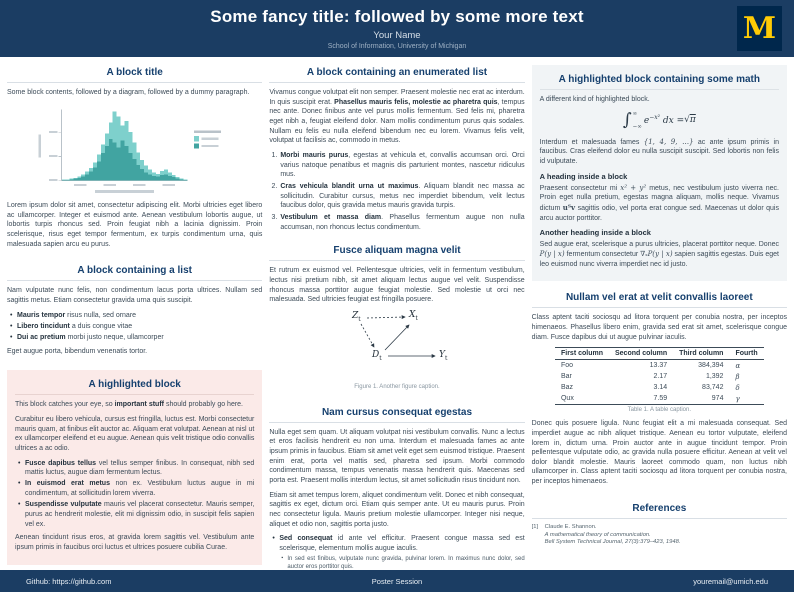 This screenshot has width=794, height=592. Describe the element at coordinates (397, 252) in the screenshot. I see `block-title: Fusce aliquam magna velit` at that location.